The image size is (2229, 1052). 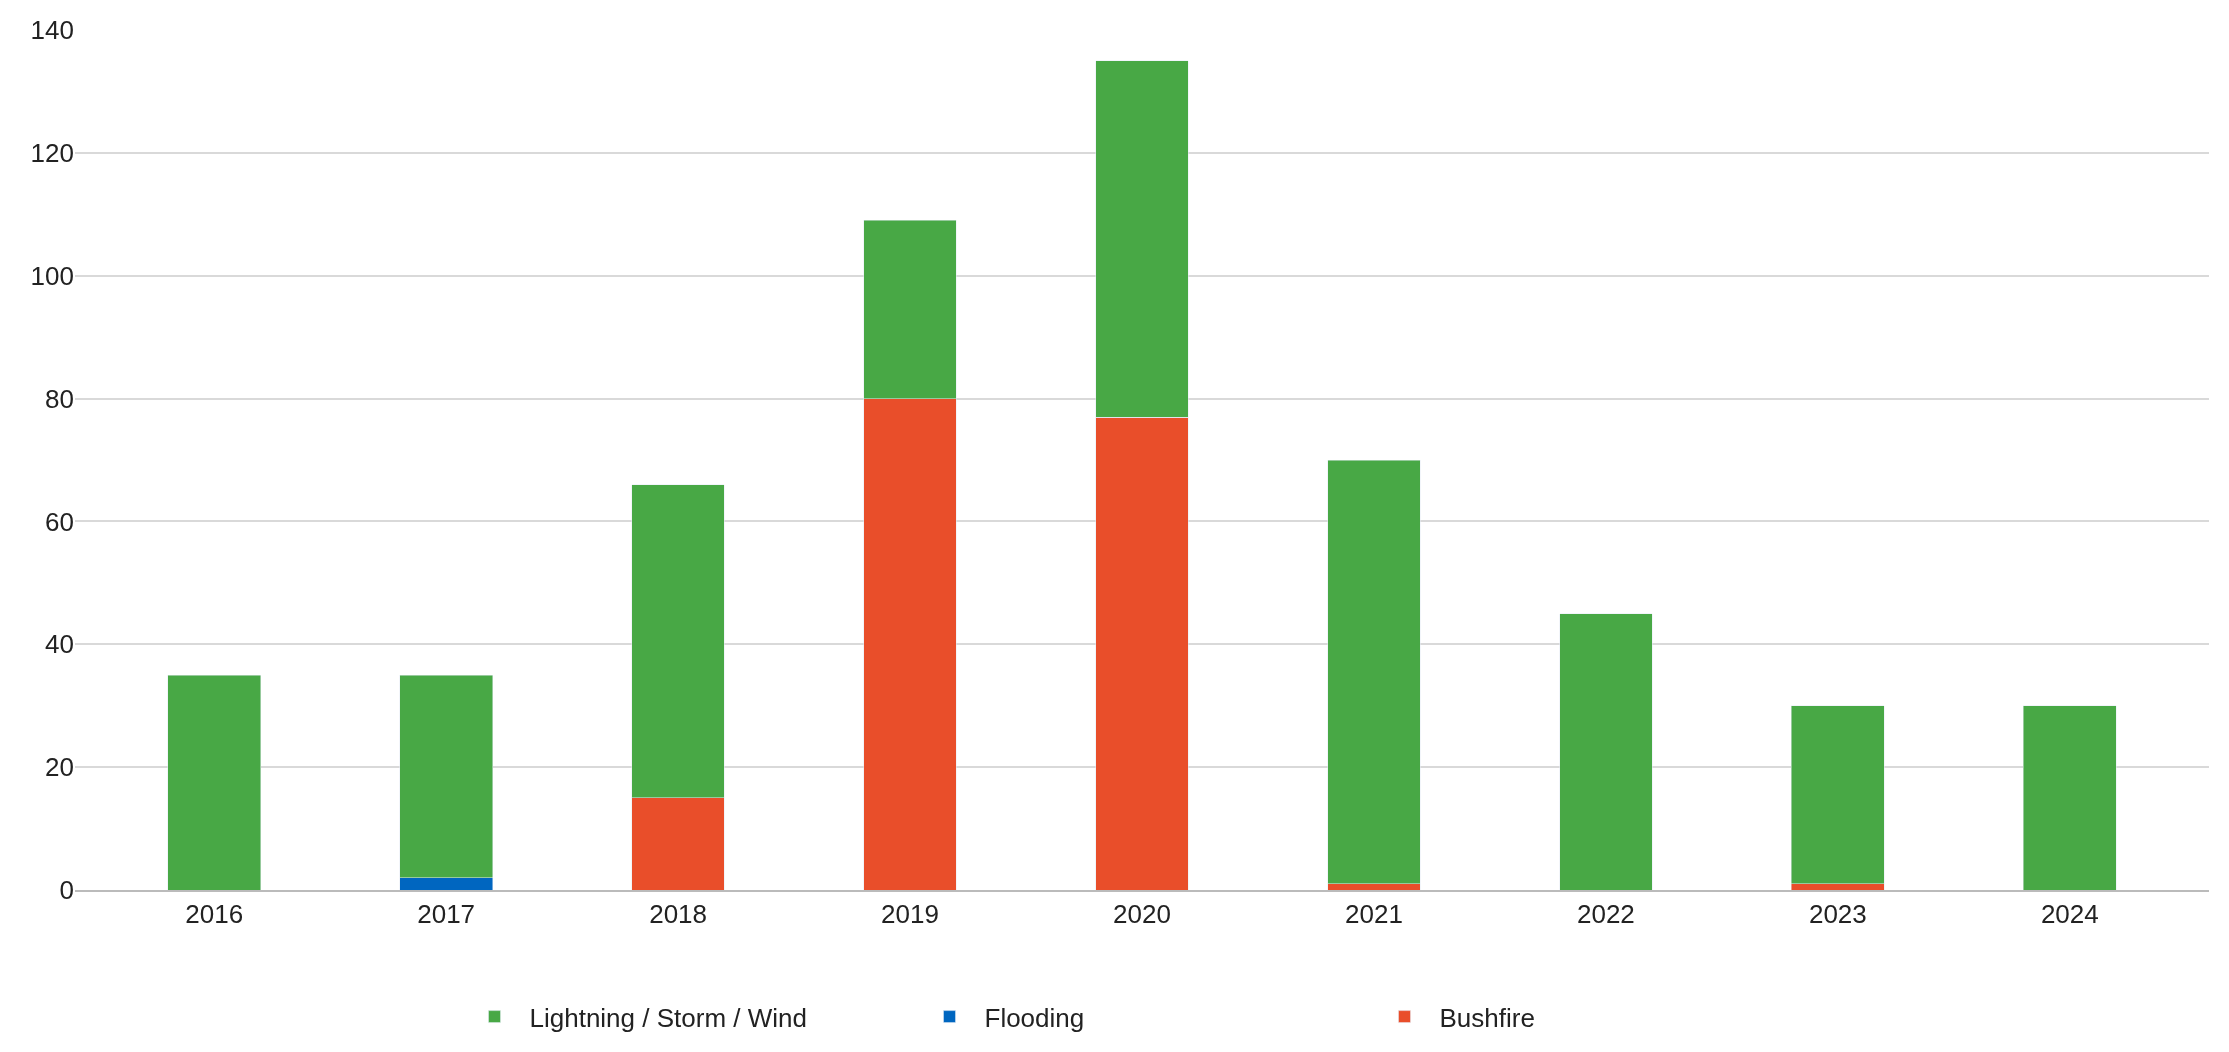 I want to click on x-tick-label: 2020, so click(x=1142, y=914).